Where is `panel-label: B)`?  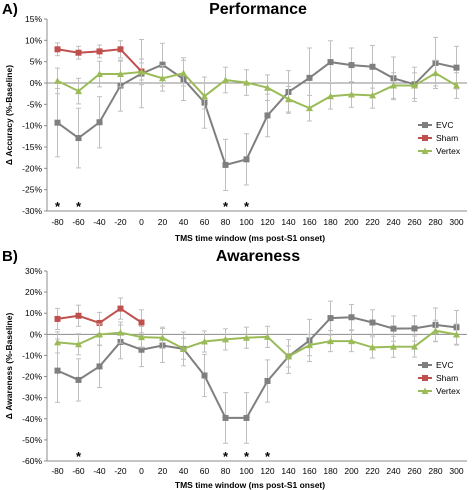
panel-label: B) is located at coordinates (10, 256).